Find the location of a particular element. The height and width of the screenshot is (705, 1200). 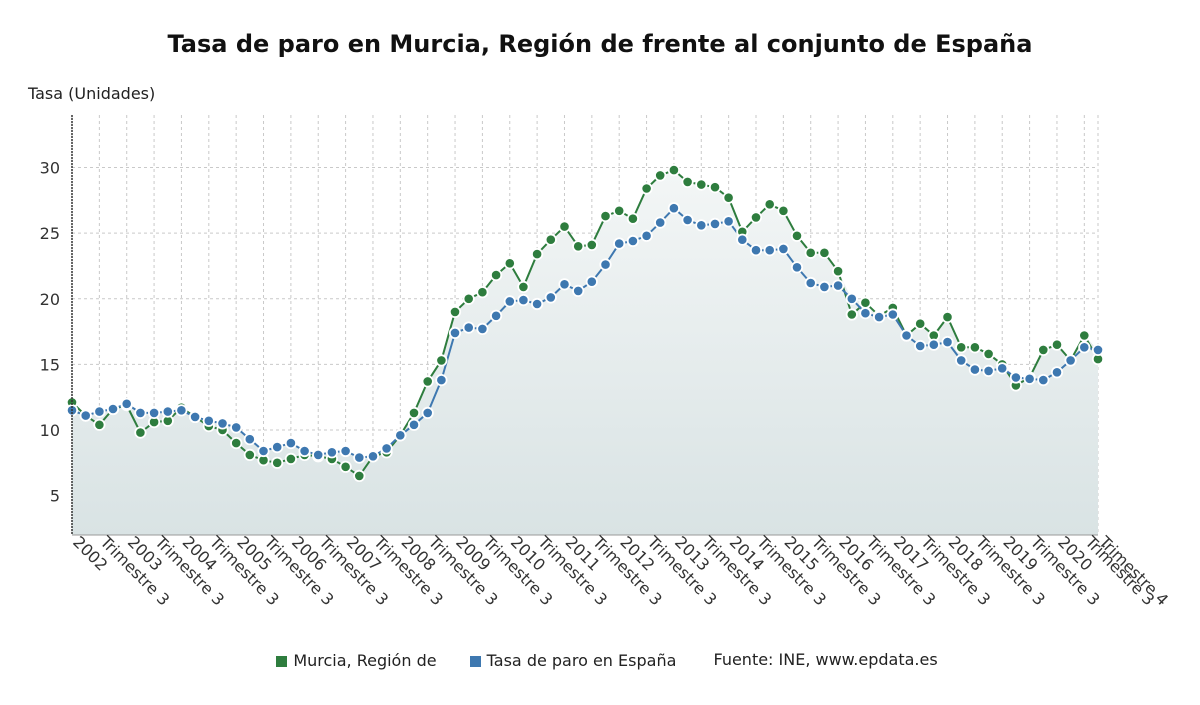

y-tick-label: 10 is located at coordinates (50, 430).